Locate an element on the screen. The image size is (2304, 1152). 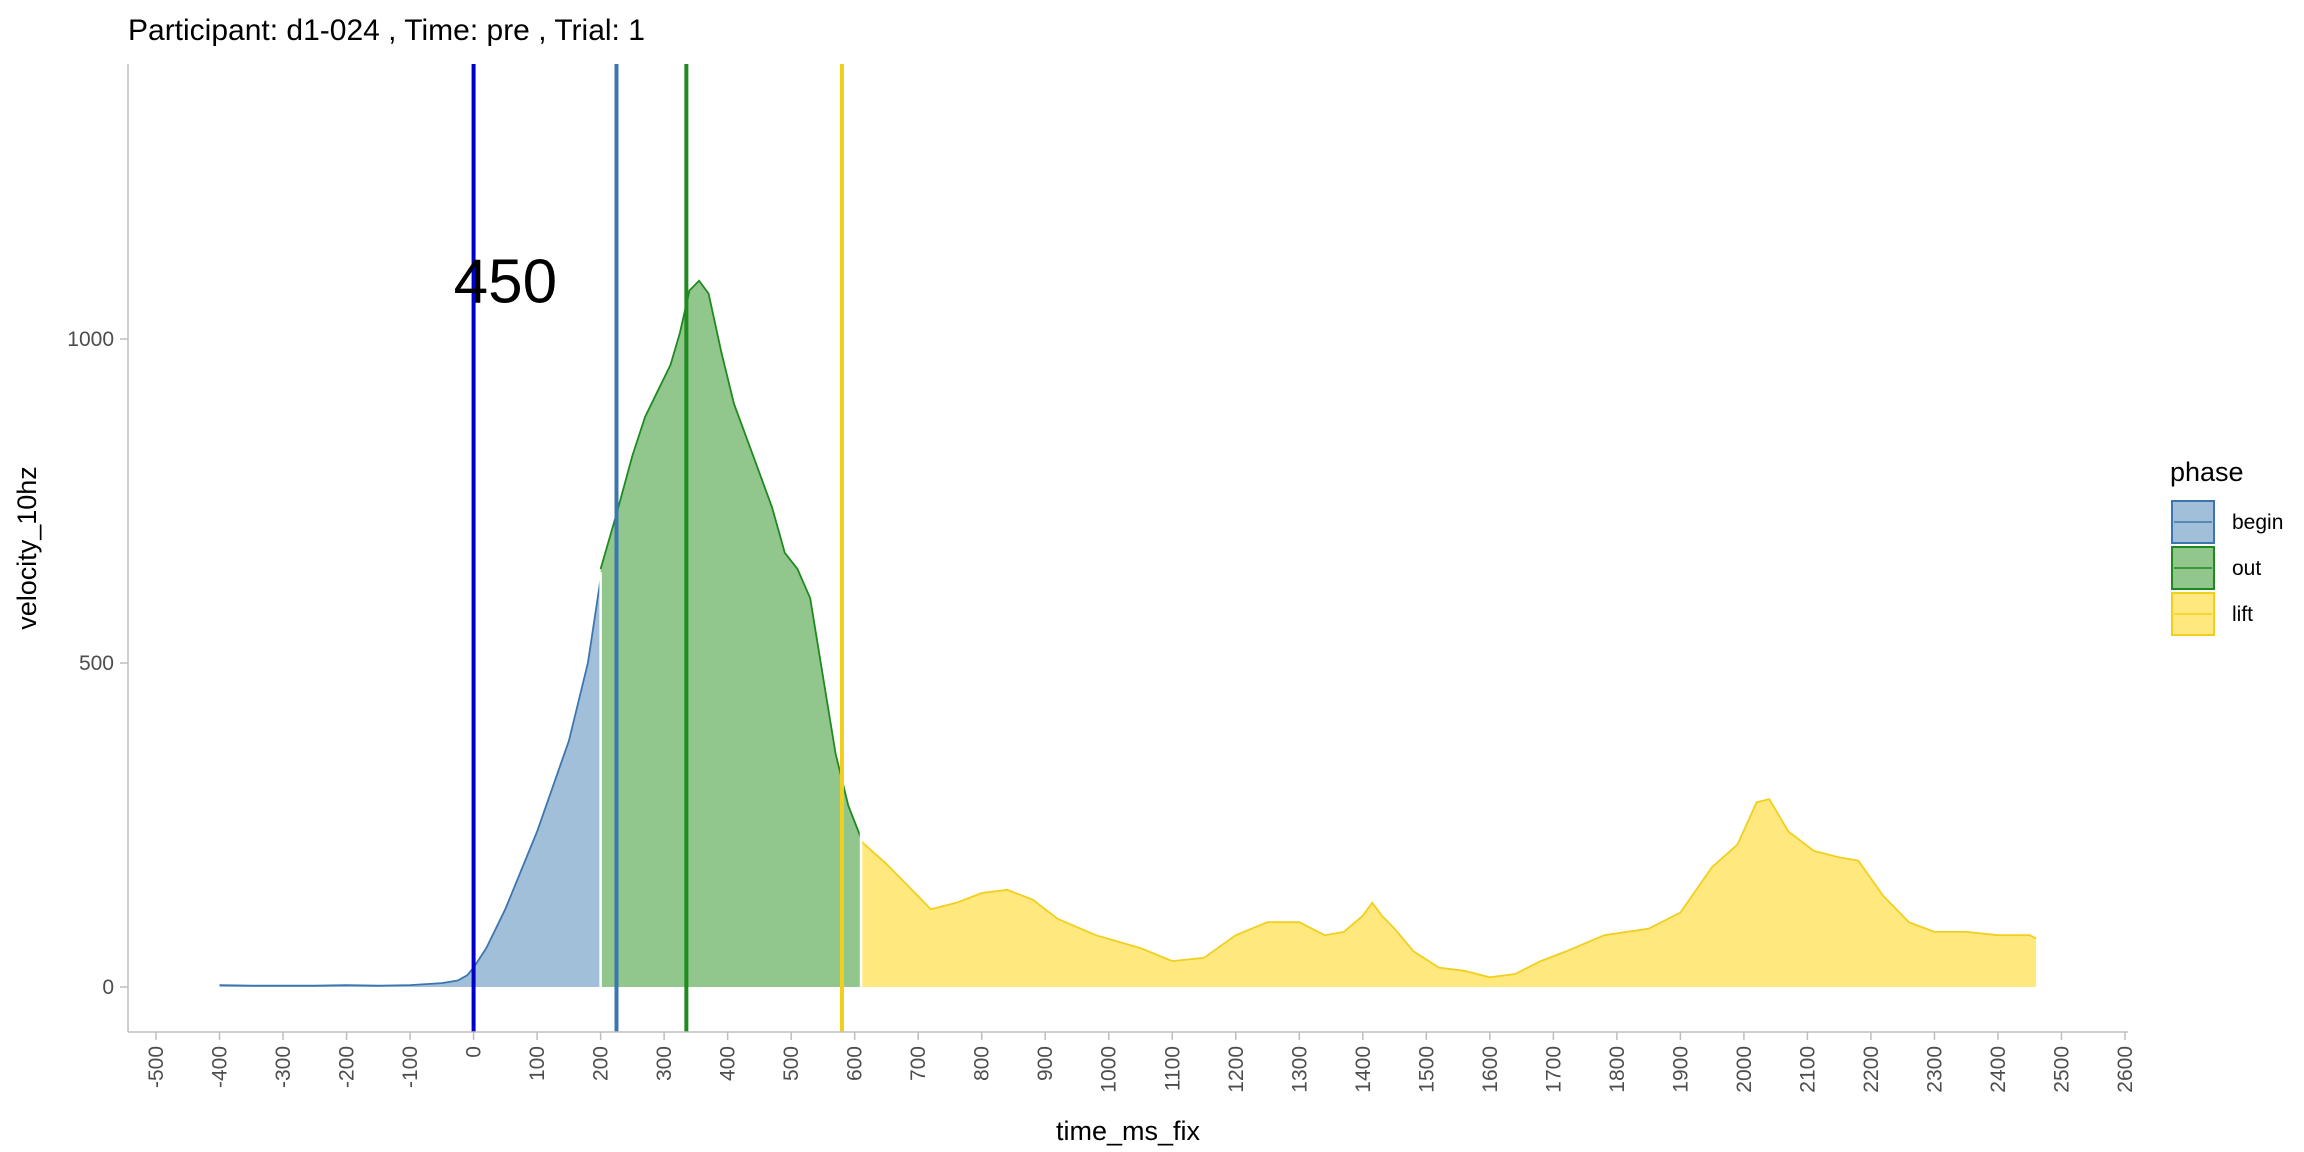
x-tick-label: 1300 is located at coordinates (1299, 1069).